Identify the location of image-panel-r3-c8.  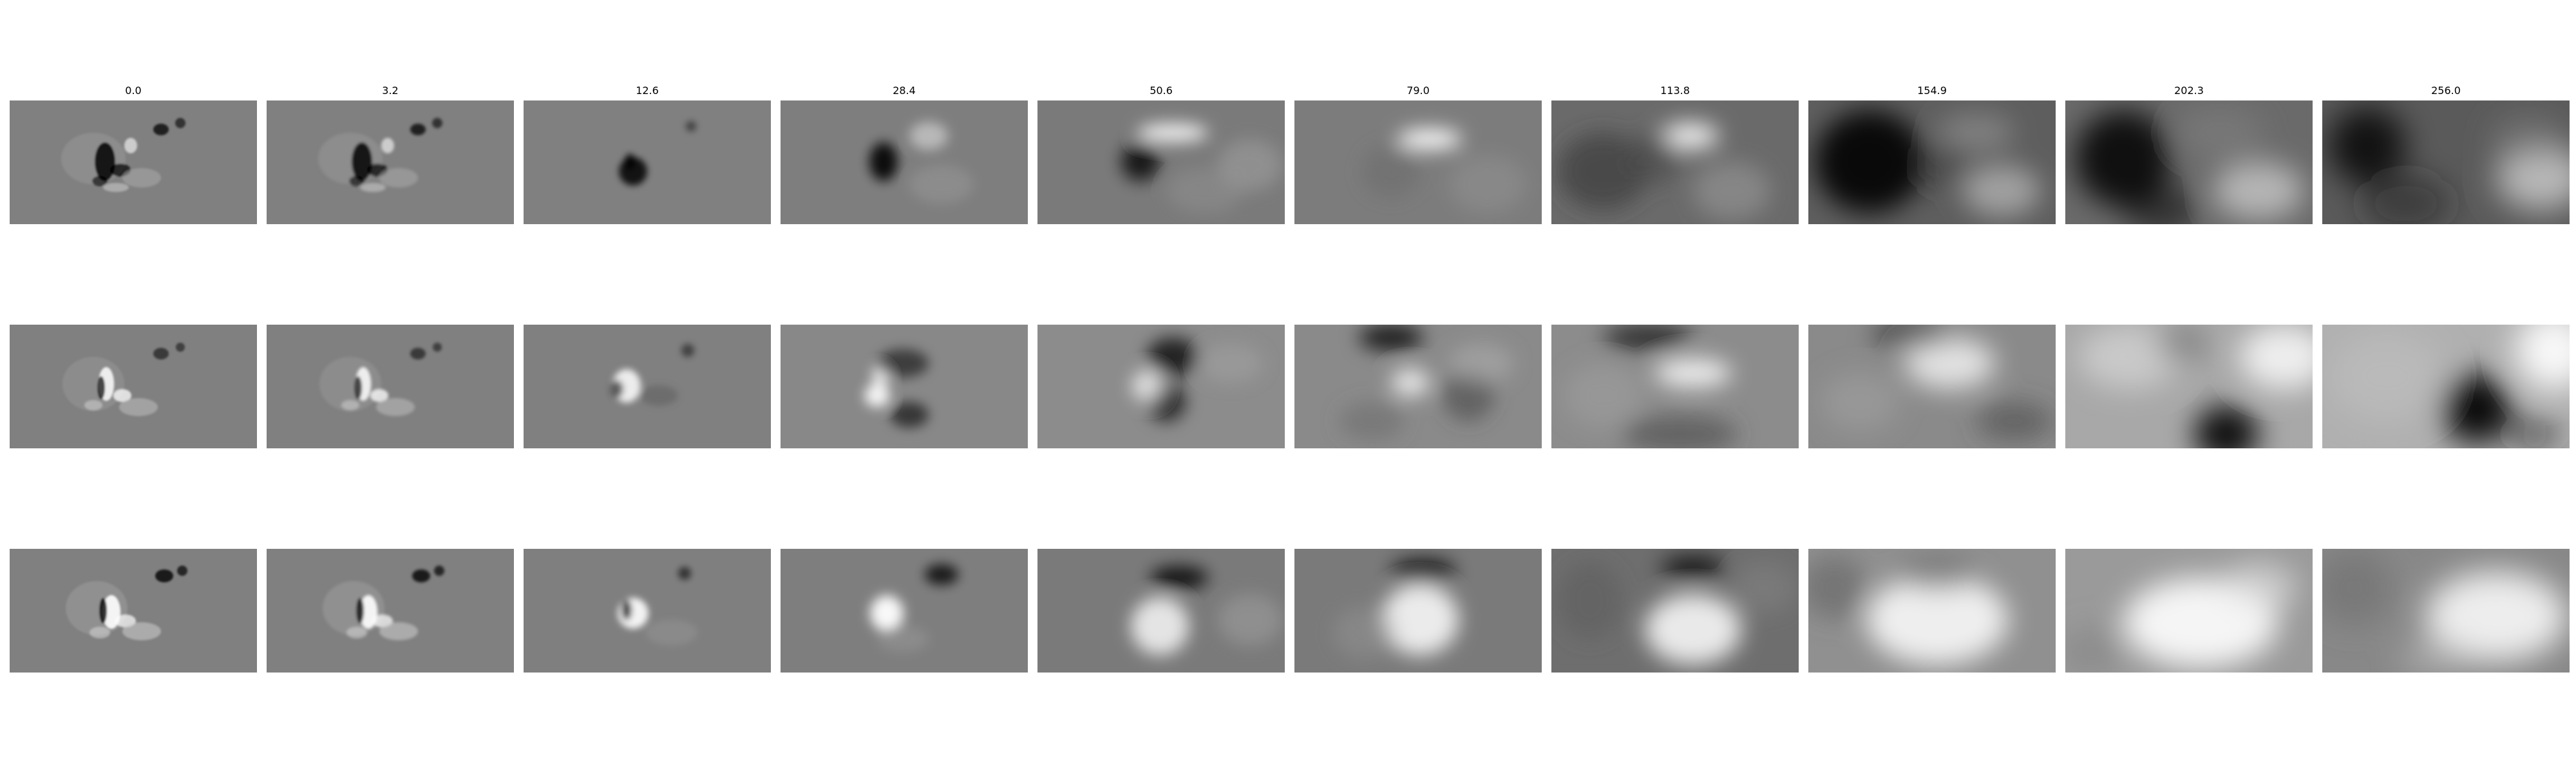
(1932, 611).